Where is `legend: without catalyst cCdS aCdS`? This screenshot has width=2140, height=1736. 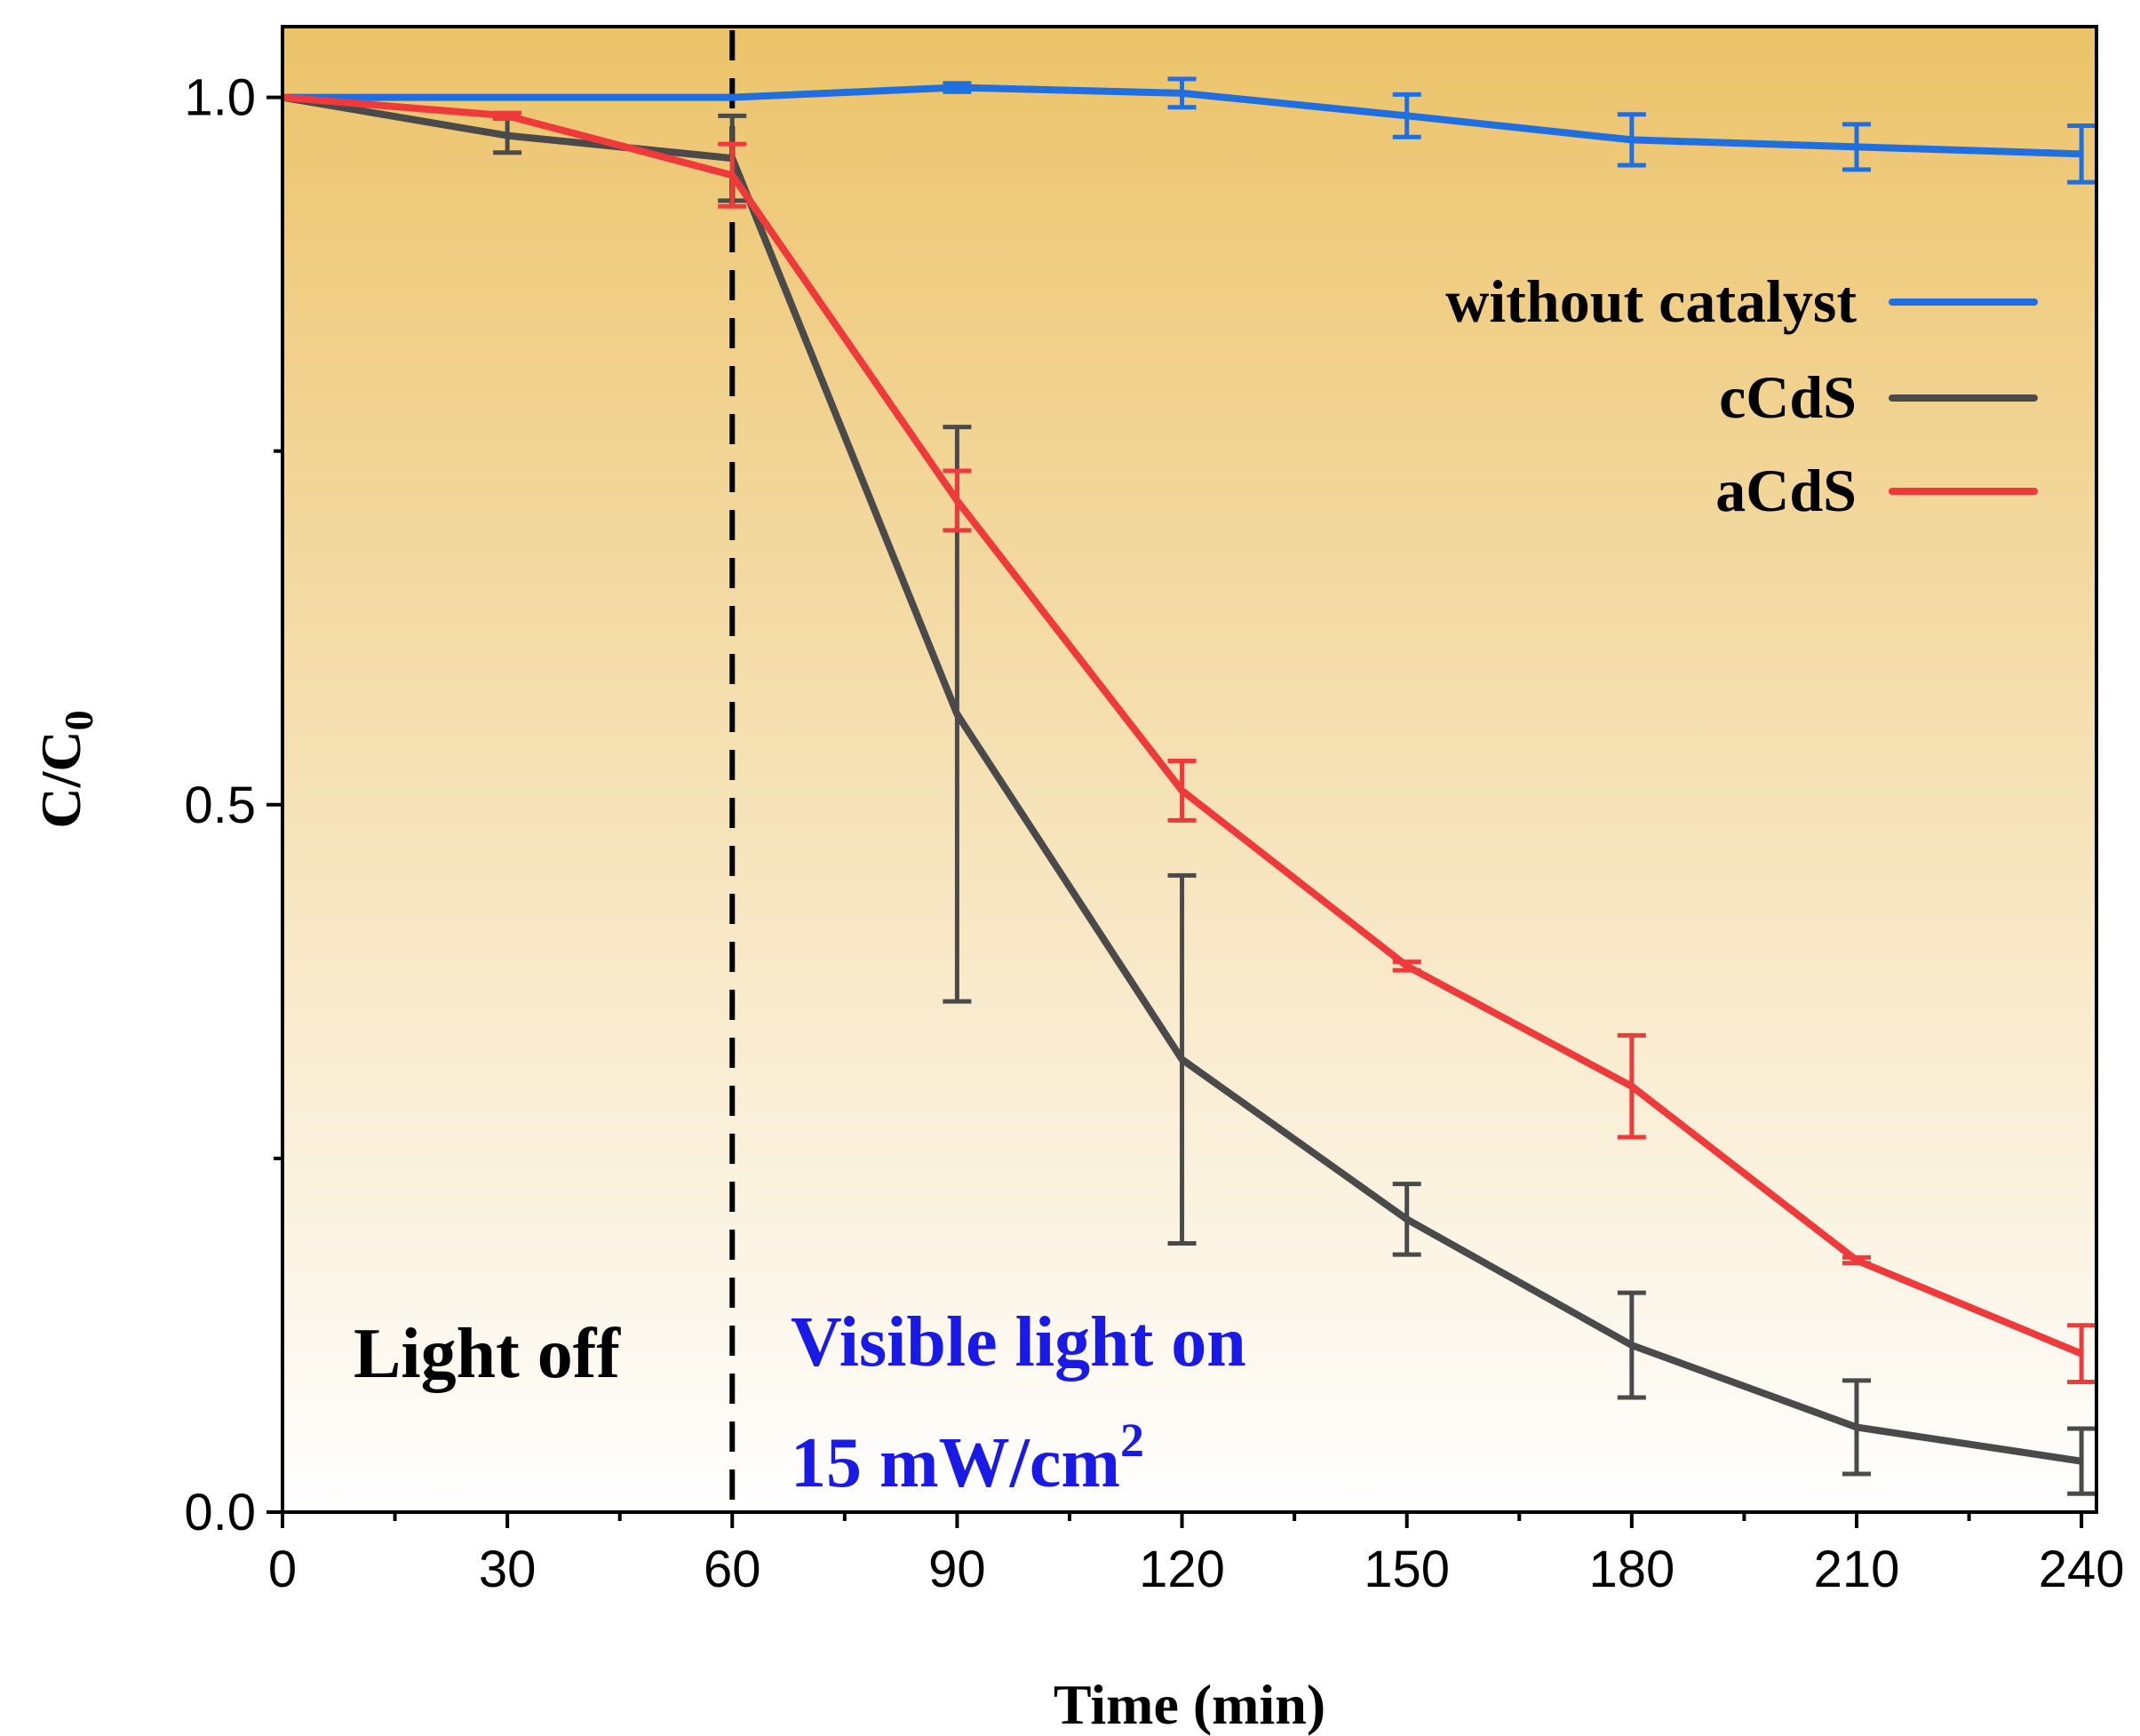 legend: without catalyst cCdS aCdS is located at coordinates (1741, 395).